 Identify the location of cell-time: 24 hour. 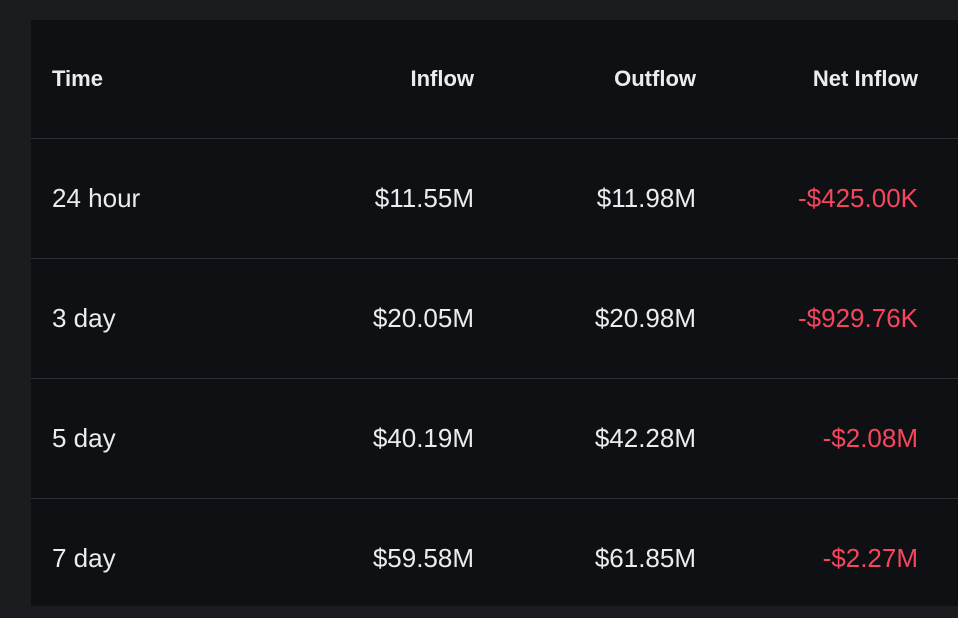
(134, 199).